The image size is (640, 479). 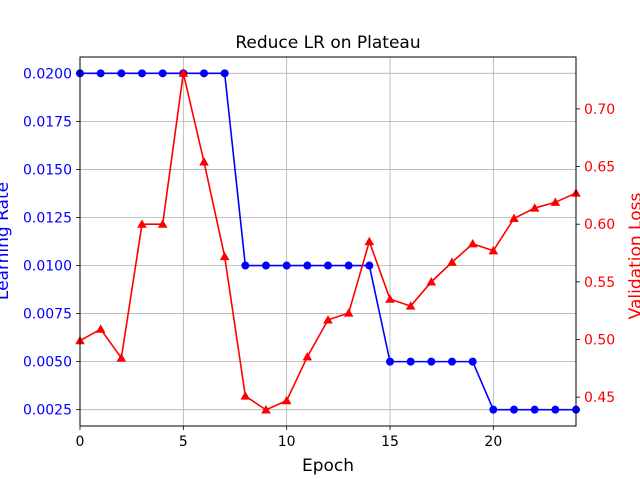 I want to click on y-left-tick-label: 0.0025, so click(x=47, y=411).